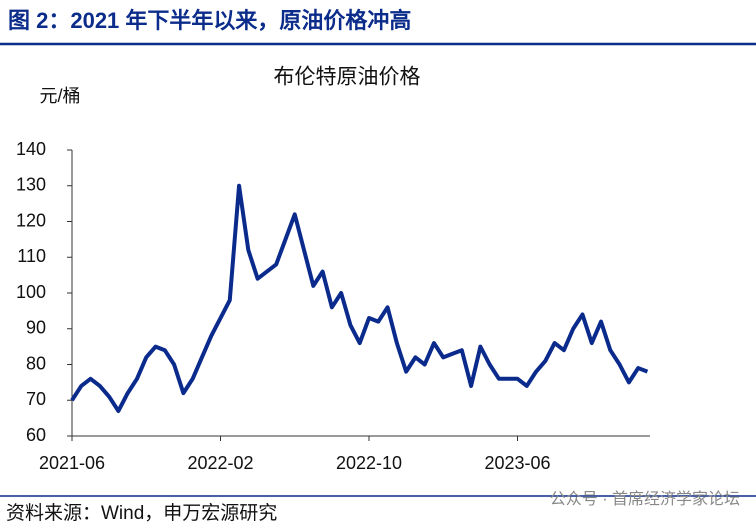  Describe the element at coordinates (31, 256) in the screenshot. I see `y-tick-label: 110` at that location.